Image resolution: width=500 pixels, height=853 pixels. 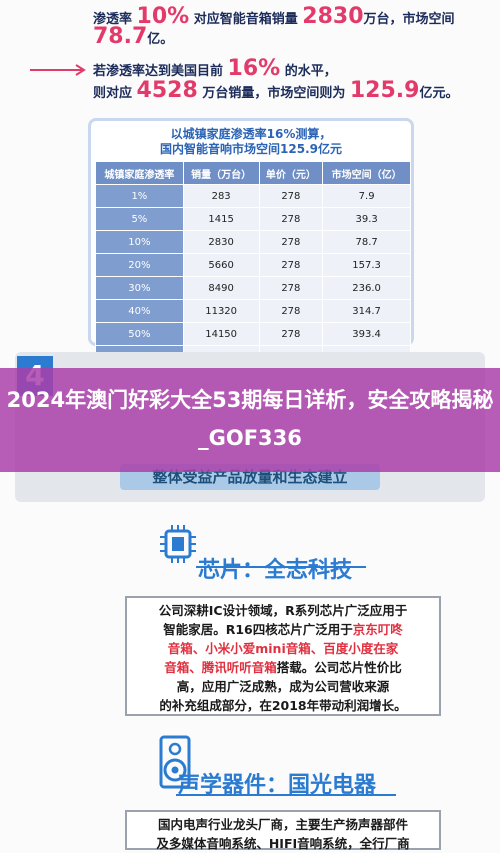 What do you see at coordinates (139, 196) in the screenshot?
I see `table-cell: 1%` at bounding box center [139, 196].